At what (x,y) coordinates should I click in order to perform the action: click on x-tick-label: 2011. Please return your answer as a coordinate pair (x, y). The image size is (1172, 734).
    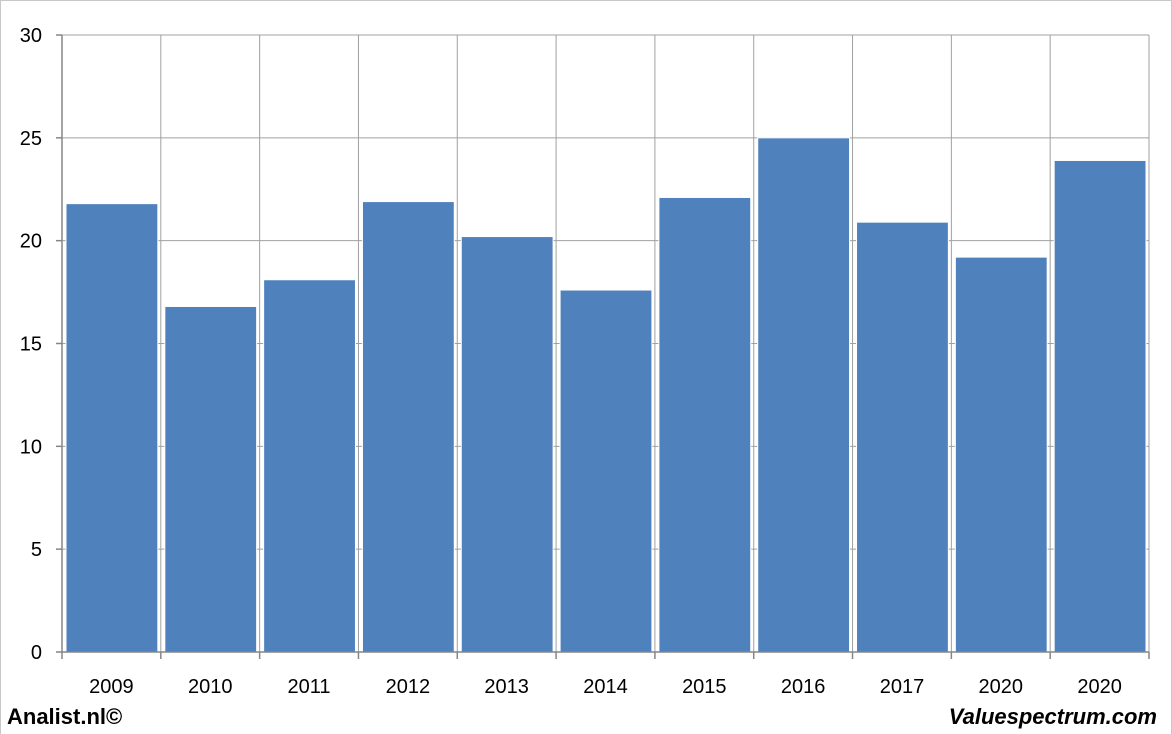
    Looking at the image, I should click on (309, 687).